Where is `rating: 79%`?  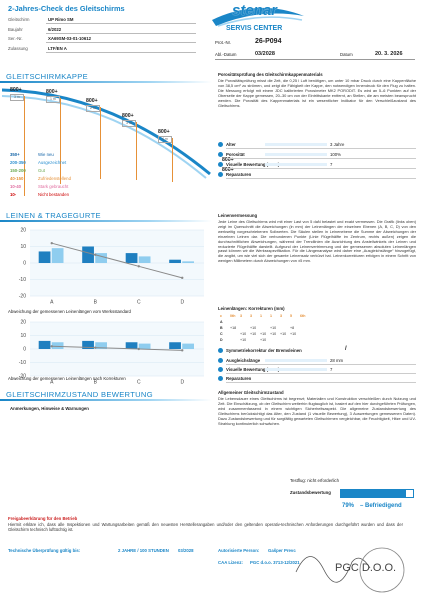
rating: 79% is located at coordinates (348, 506).